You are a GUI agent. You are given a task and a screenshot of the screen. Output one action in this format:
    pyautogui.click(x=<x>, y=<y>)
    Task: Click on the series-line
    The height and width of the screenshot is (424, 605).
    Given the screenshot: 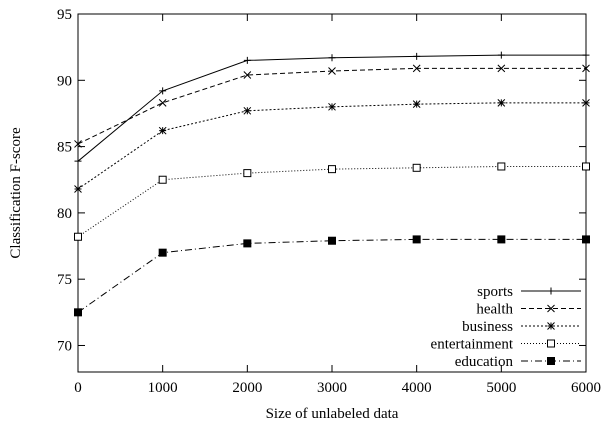 What is the action you would take?
    pyautogui.click(x=331, y=201)
    